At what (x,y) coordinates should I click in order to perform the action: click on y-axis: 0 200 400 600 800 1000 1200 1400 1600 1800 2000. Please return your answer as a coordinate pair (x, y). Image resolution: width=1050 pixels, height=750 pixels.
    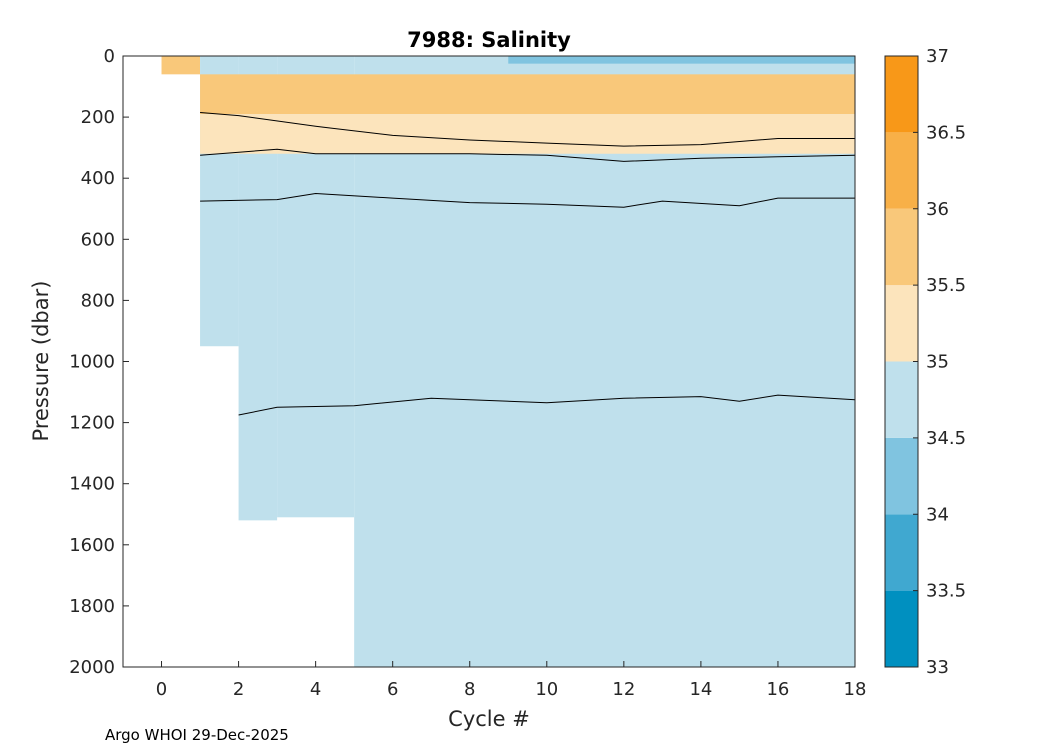
    Looking at the image, I should click on (99, 362).